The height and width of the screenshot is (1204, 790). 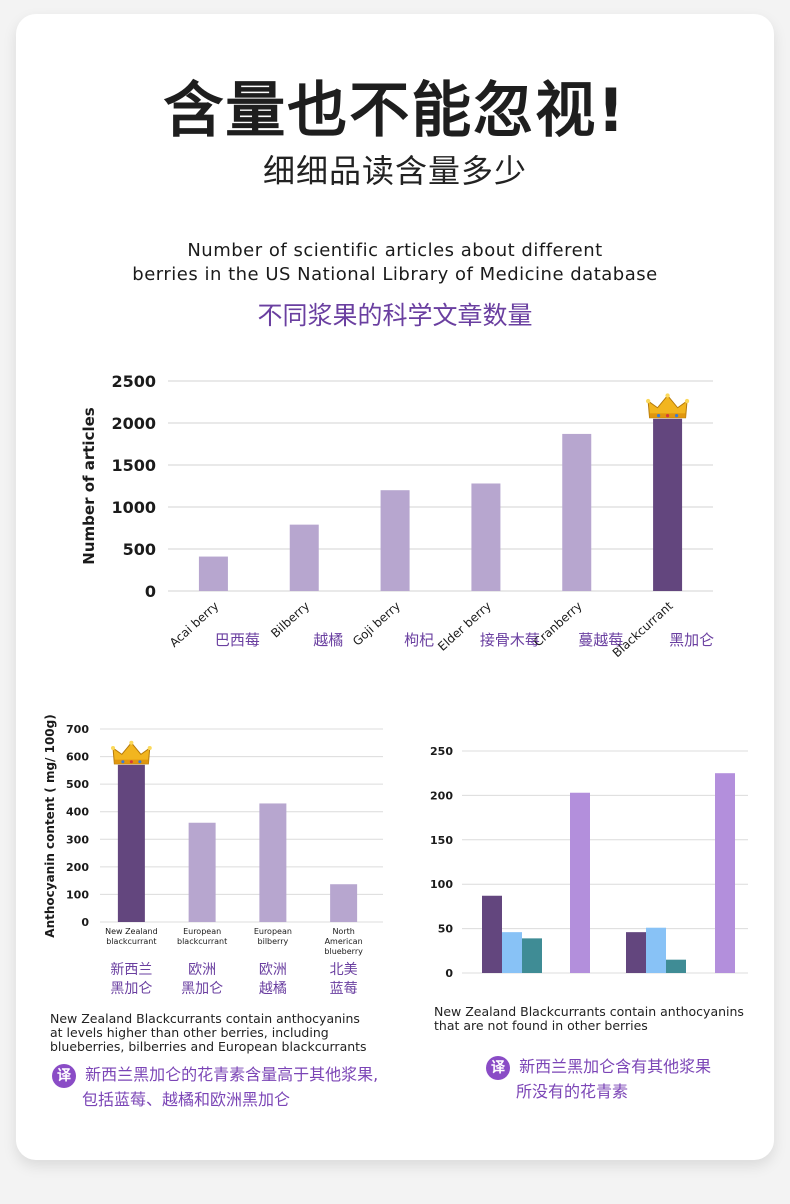 What do you see at coordinates (600, 640) in the screenshot?
I see `x-tick-label-cn: 蔓越莓` at bounding box center [600, 640].